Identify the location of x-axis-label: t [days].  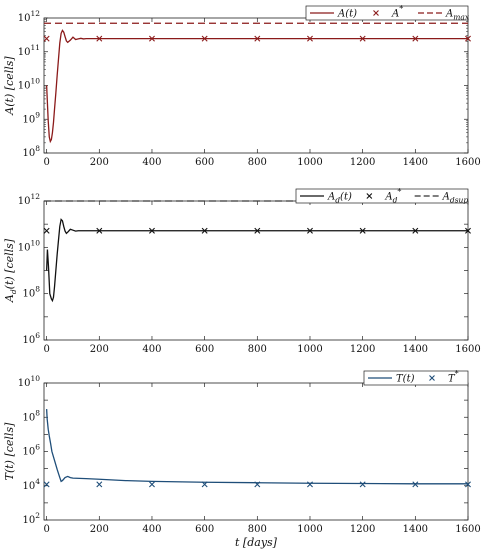
(256, 542).